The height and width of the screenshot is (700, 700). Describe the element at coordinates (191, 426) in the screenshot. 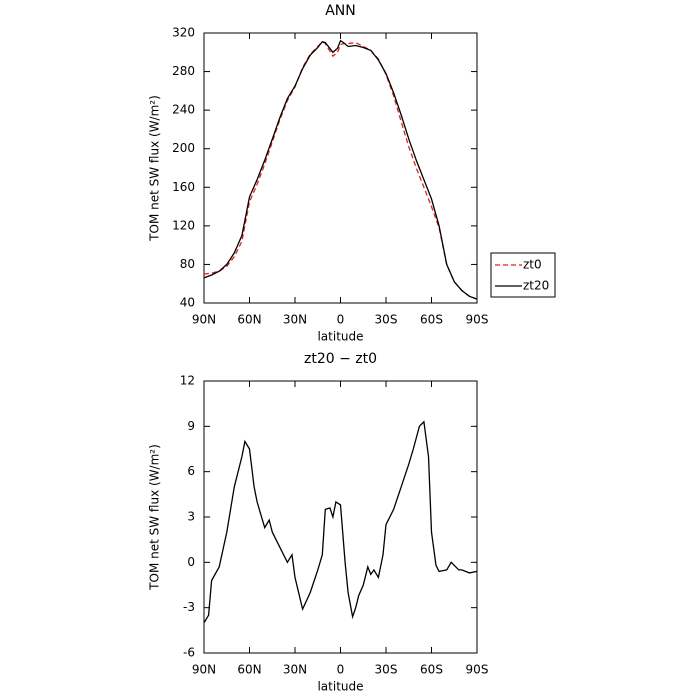

I see `y-tick-label: 9` at that location.